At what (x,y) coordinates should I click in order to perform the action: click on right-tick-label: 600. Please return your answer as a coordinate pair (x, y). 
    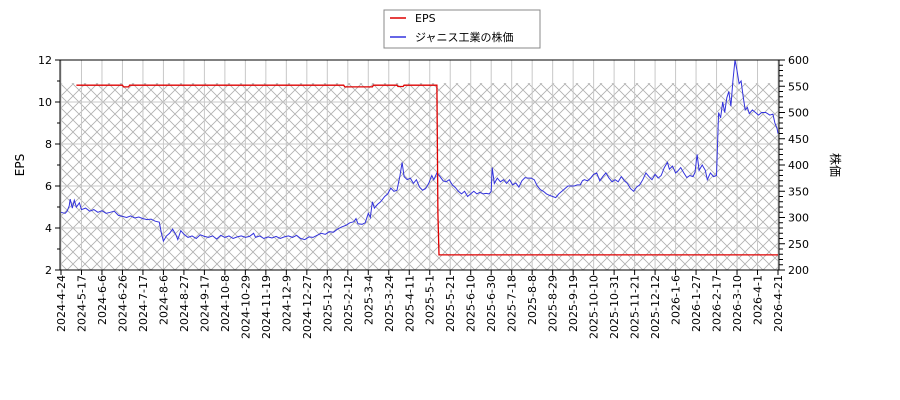
    Looking at the image, I should click on (798, 60).